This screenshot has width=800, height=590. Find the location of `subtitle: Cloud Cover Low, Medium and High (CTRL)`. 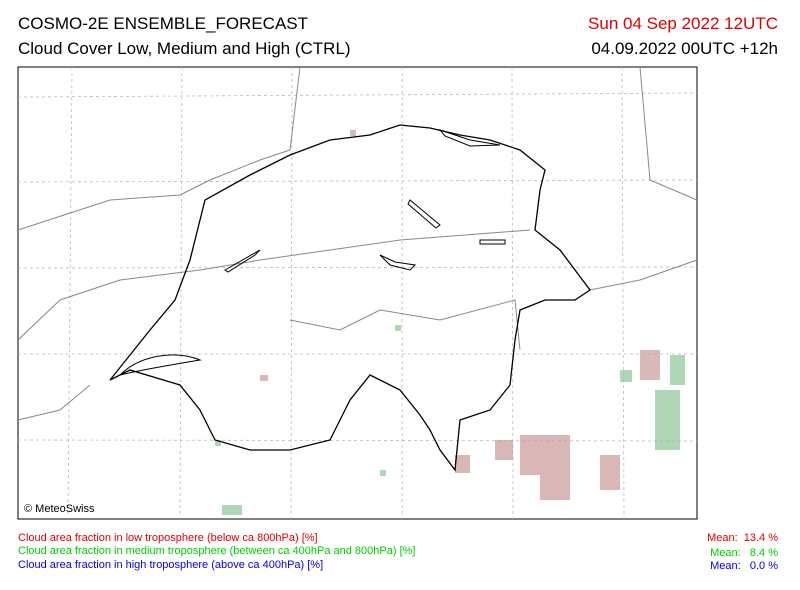

subtitle: Cloud Cover Low, Medium and High (CTRL) is located at coordinates (184, 48).